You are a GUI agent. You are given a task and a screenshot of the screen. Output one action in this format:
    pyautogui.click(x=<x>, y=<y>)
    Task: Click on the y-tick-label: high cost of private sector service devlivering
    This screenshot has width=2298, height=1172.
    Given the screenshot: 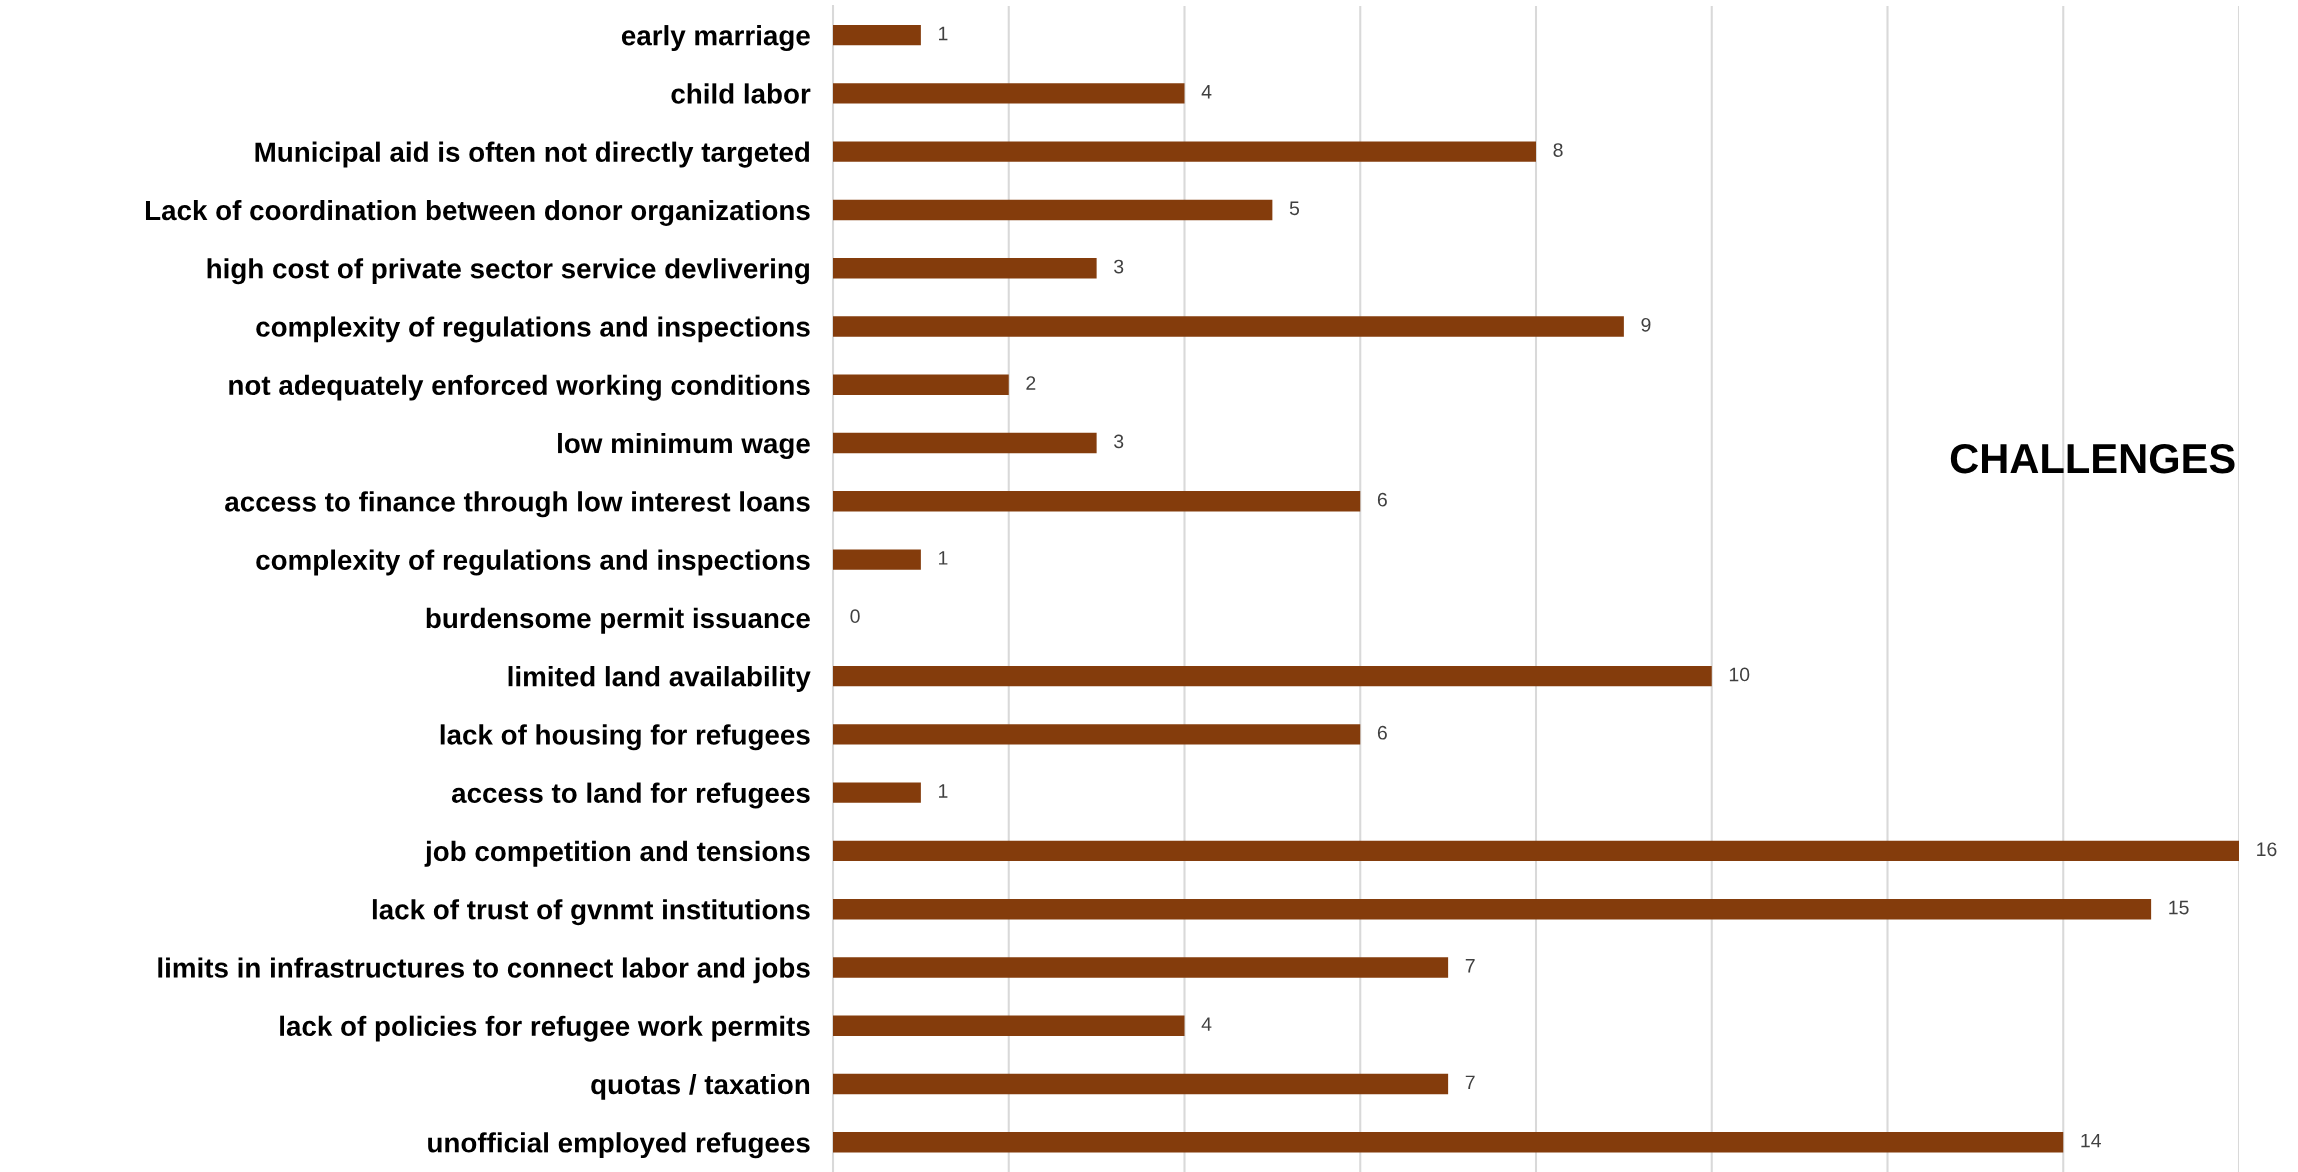 What is the action you would take?
    pyautogui.click(x=508, y=271)
    